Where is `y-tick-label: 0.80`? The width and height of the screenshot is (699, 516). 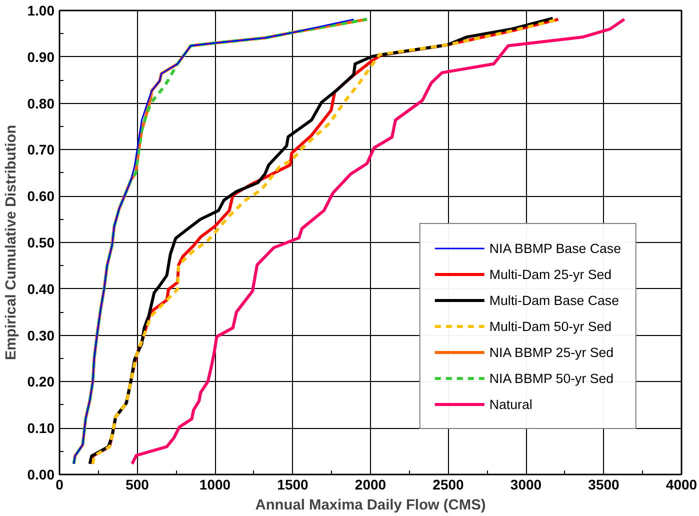
y-tick-label: 0.80 is located at coordinates (41, 103).